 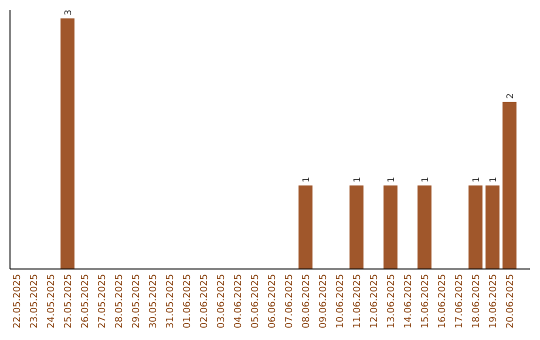 I want to click on x-tick-label: 18.06.2025, so click(x=476, y=301).